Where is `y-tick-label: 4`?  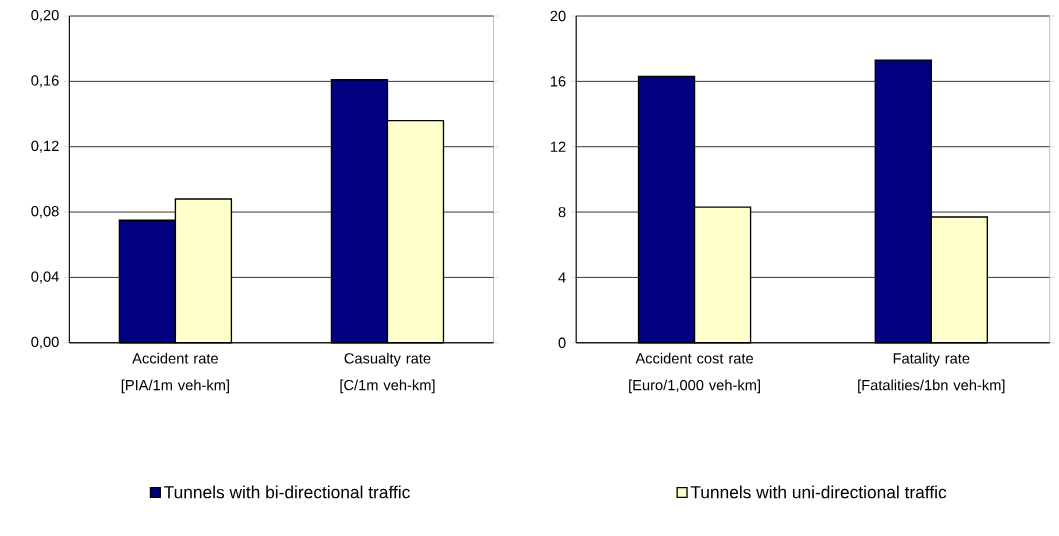 y-tick-label: 4 is located at coordinates (562, 277).